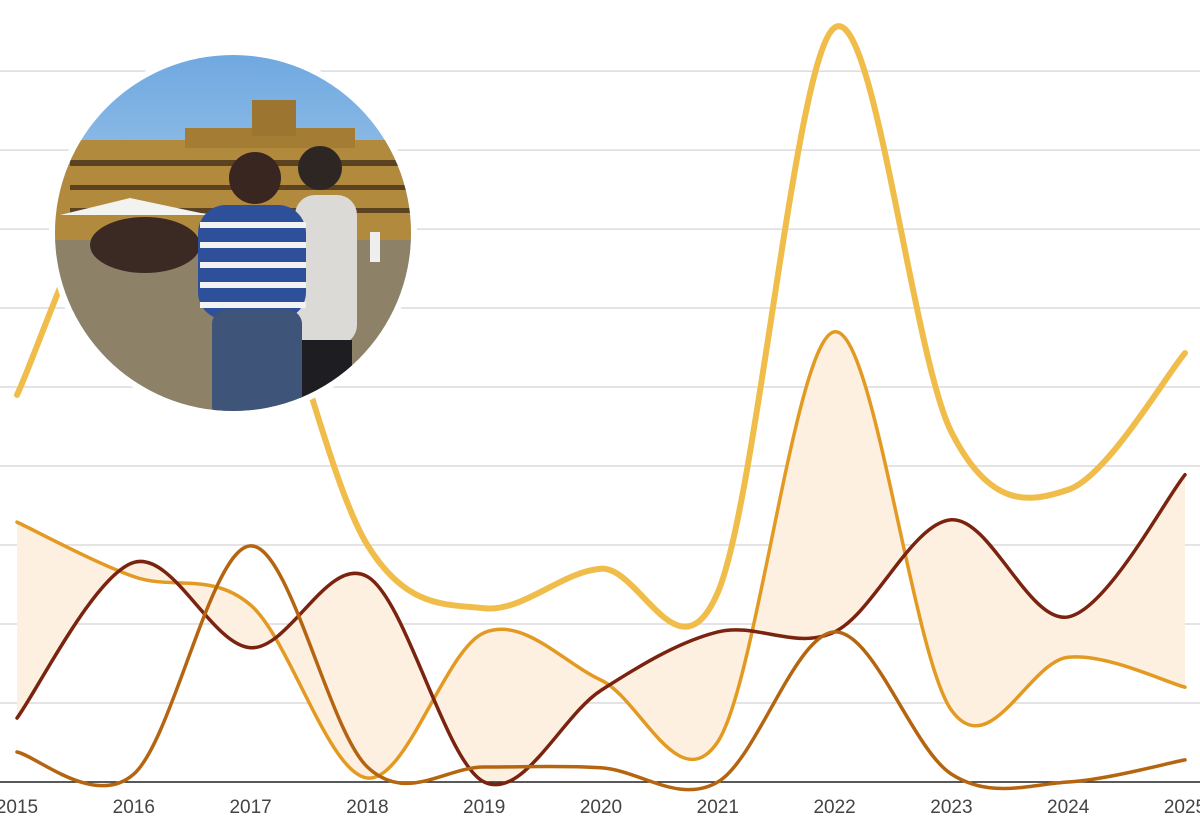 The height and width of the screenshot is (840, 1200). What do you see at coordinates (951, 807) in the screenshot?
I see `x-tick-label: 2023` at bounding box center [951, 807].